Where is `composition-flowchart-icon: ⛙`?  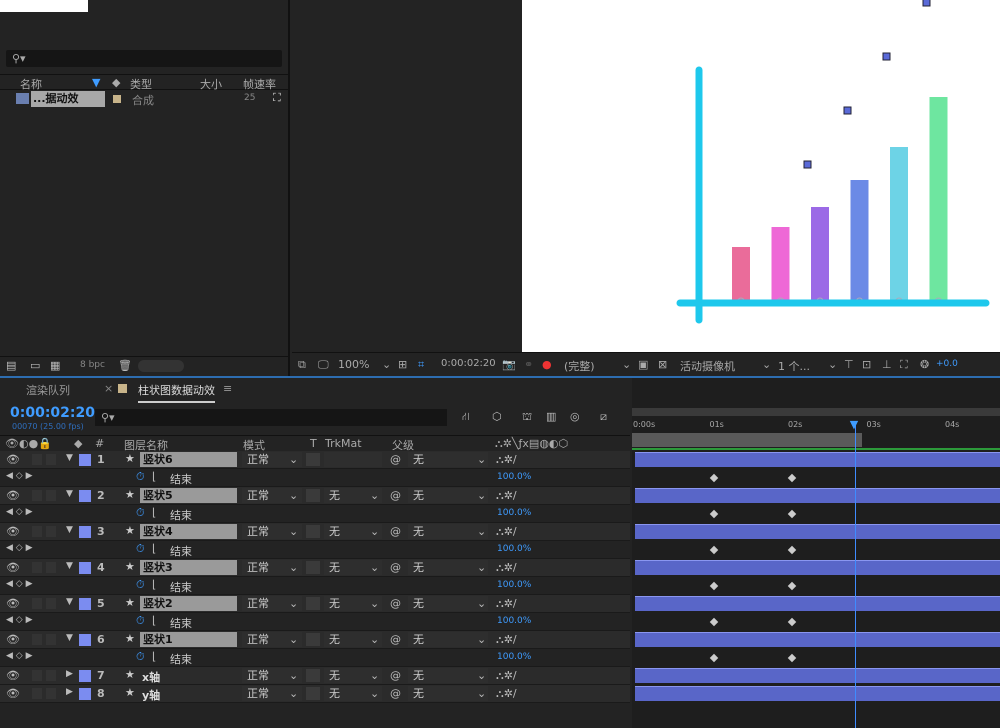
composition-flowchart-icon: ⛙ is located at coordinates (466, 416).